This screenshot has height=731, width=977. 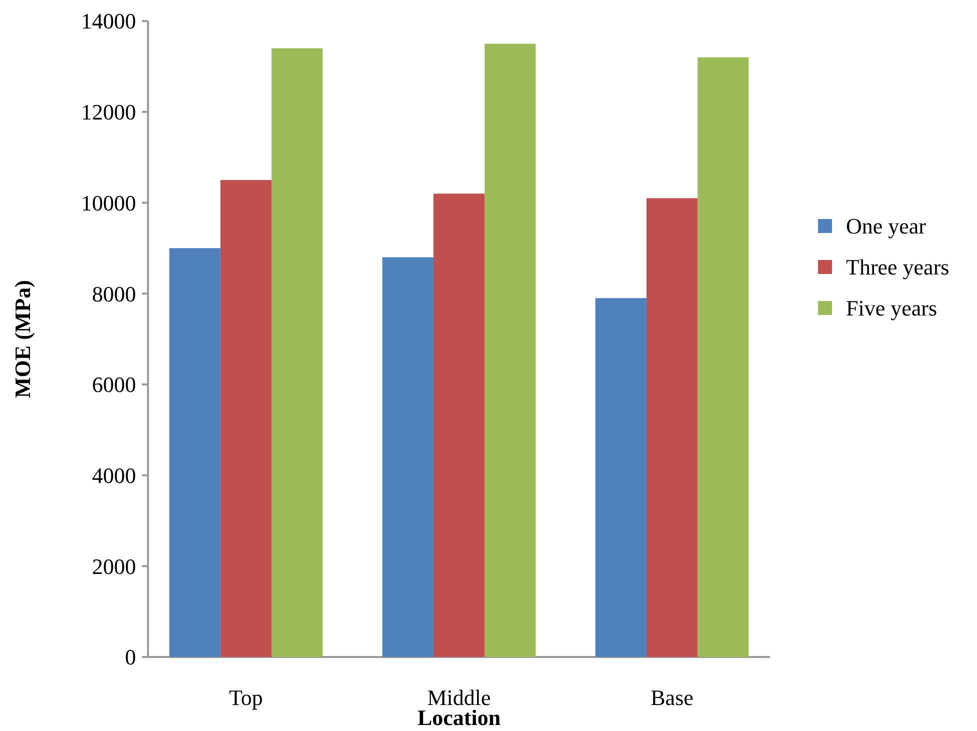 What do you see at coordinates (672, 697) in the screenshot?
I see `x-tick-label: Base` at bounding box center [672, 697].